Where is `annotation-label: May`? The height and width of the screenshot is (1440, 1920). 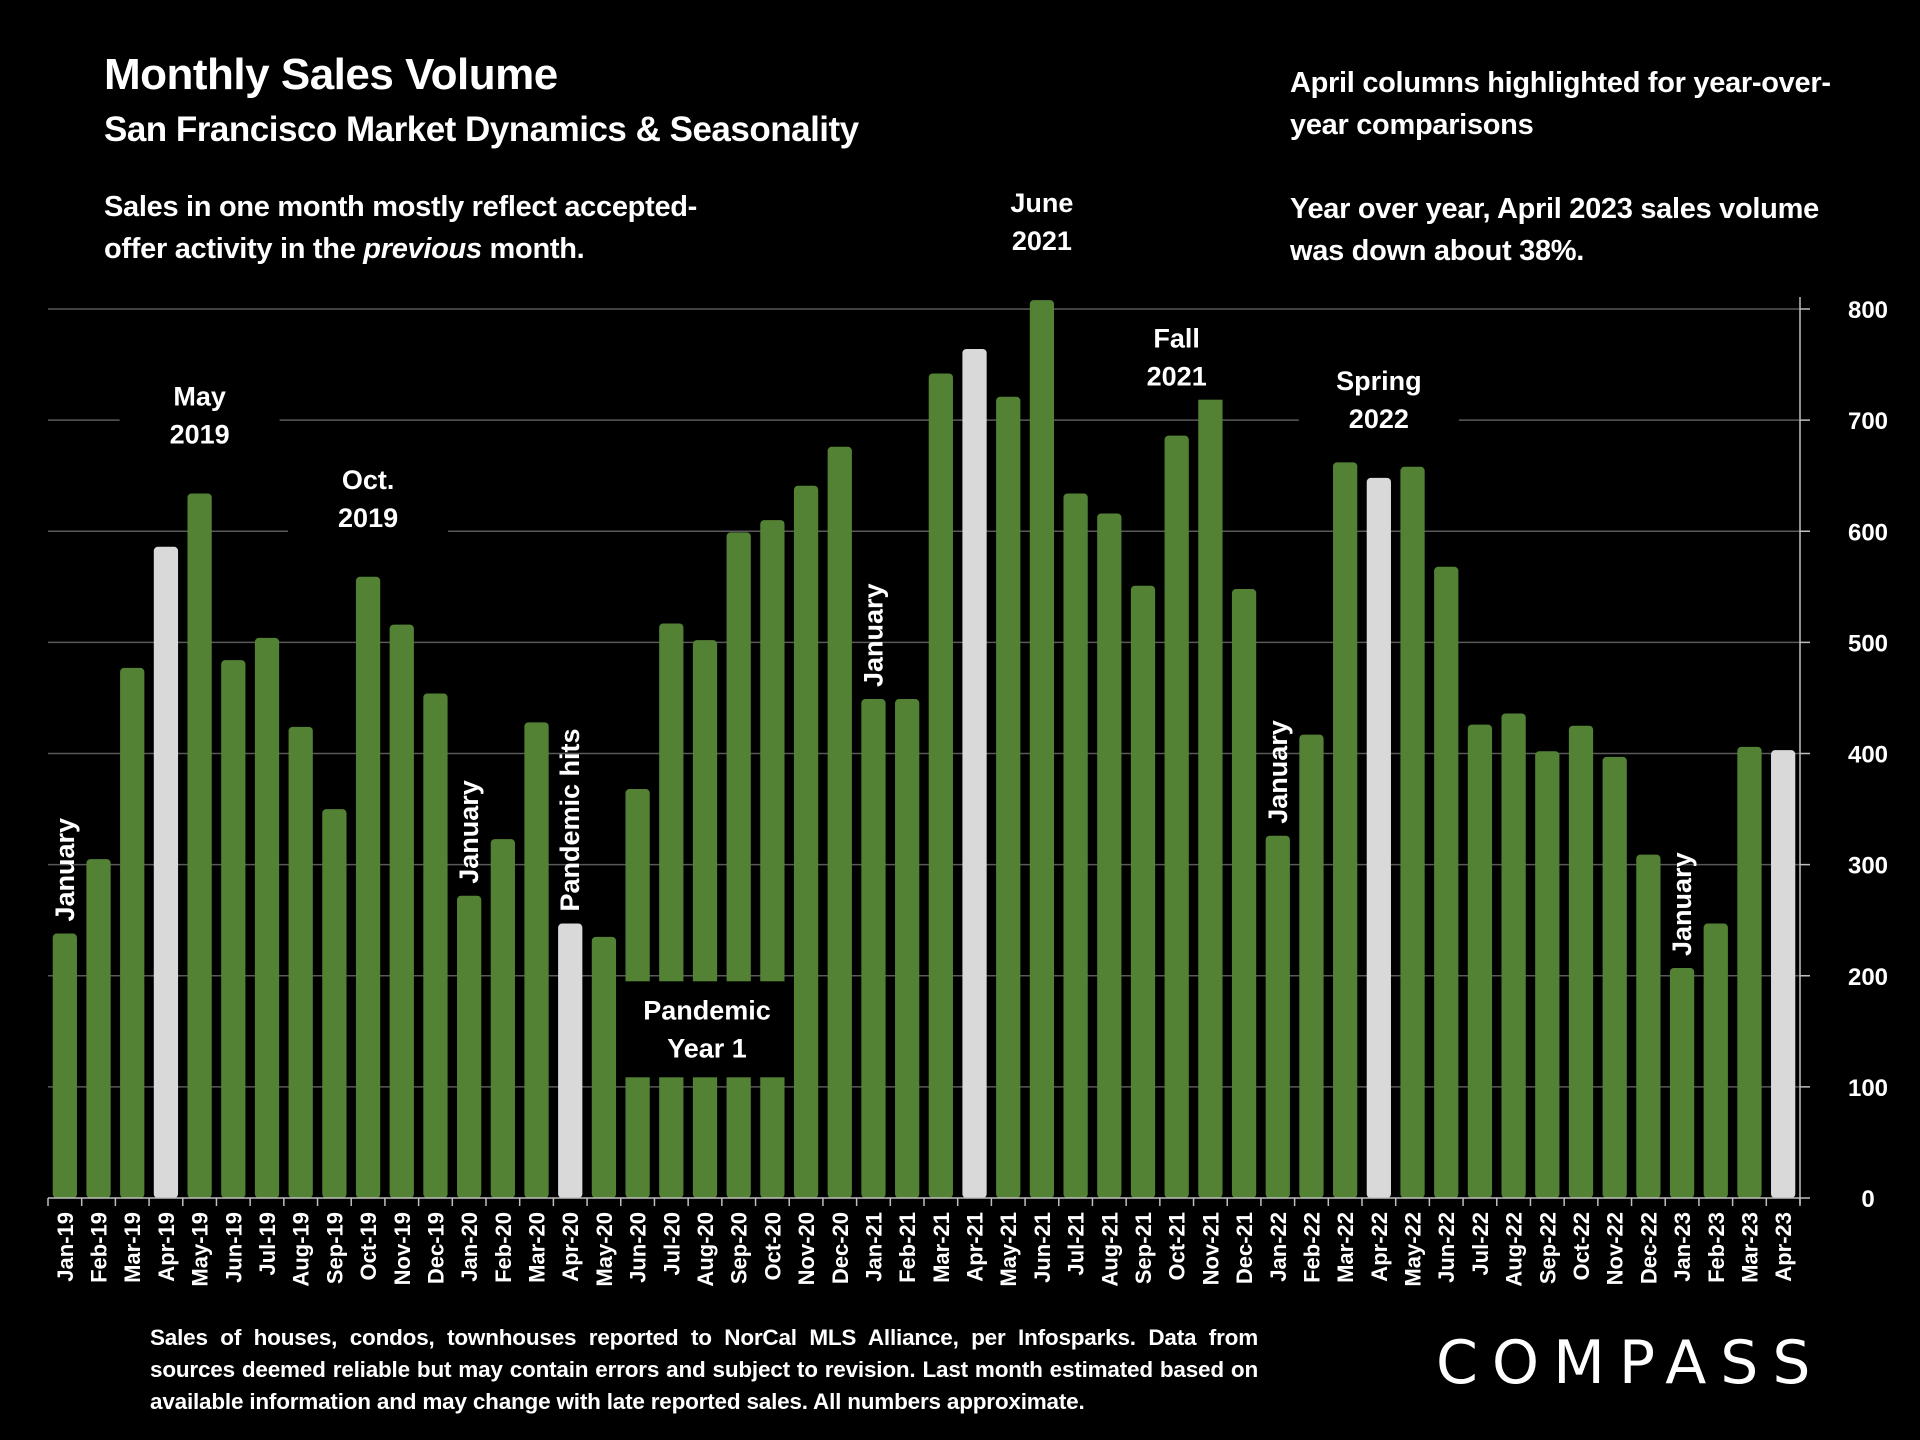 annotation-label: May is located at coordinates (199, 396).